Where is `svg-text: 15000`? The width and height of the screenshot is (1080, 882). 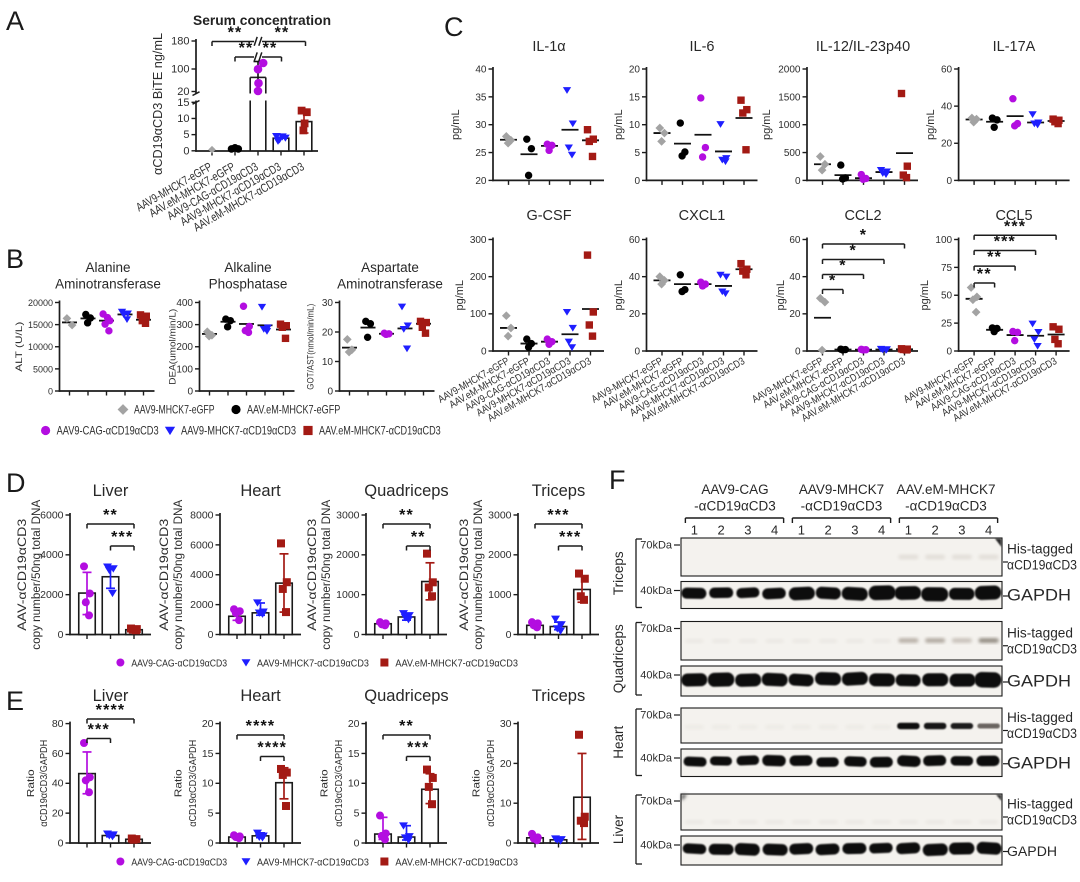 svg-text: 15000 is located at coordinates (40, 325).